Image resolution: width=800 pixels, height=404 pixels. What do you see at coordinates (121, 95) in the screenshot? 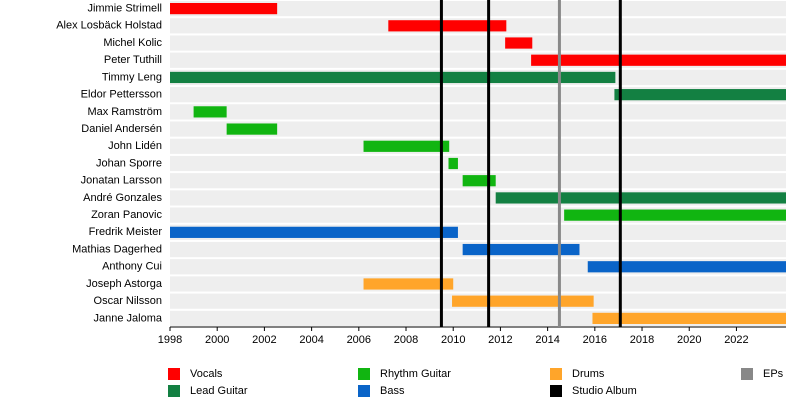
I see `y-tick-label: Eldor Pettersson` at bounding box center [121, 95].